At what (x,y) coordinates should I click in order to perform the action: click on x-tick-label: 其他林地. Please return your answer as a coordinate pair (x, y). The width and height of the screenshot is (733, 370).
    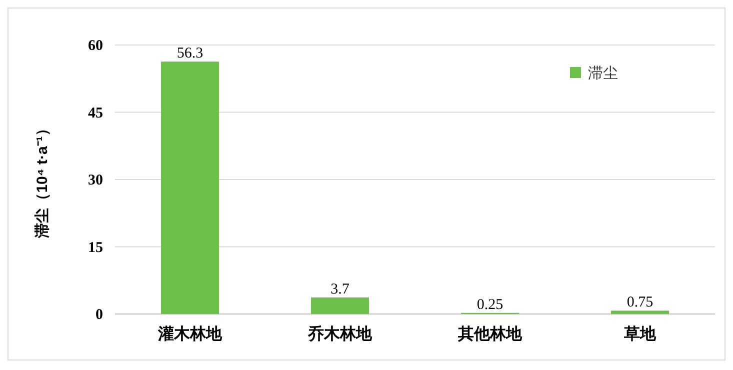
    Looking at the image, I should click on (490, 334).